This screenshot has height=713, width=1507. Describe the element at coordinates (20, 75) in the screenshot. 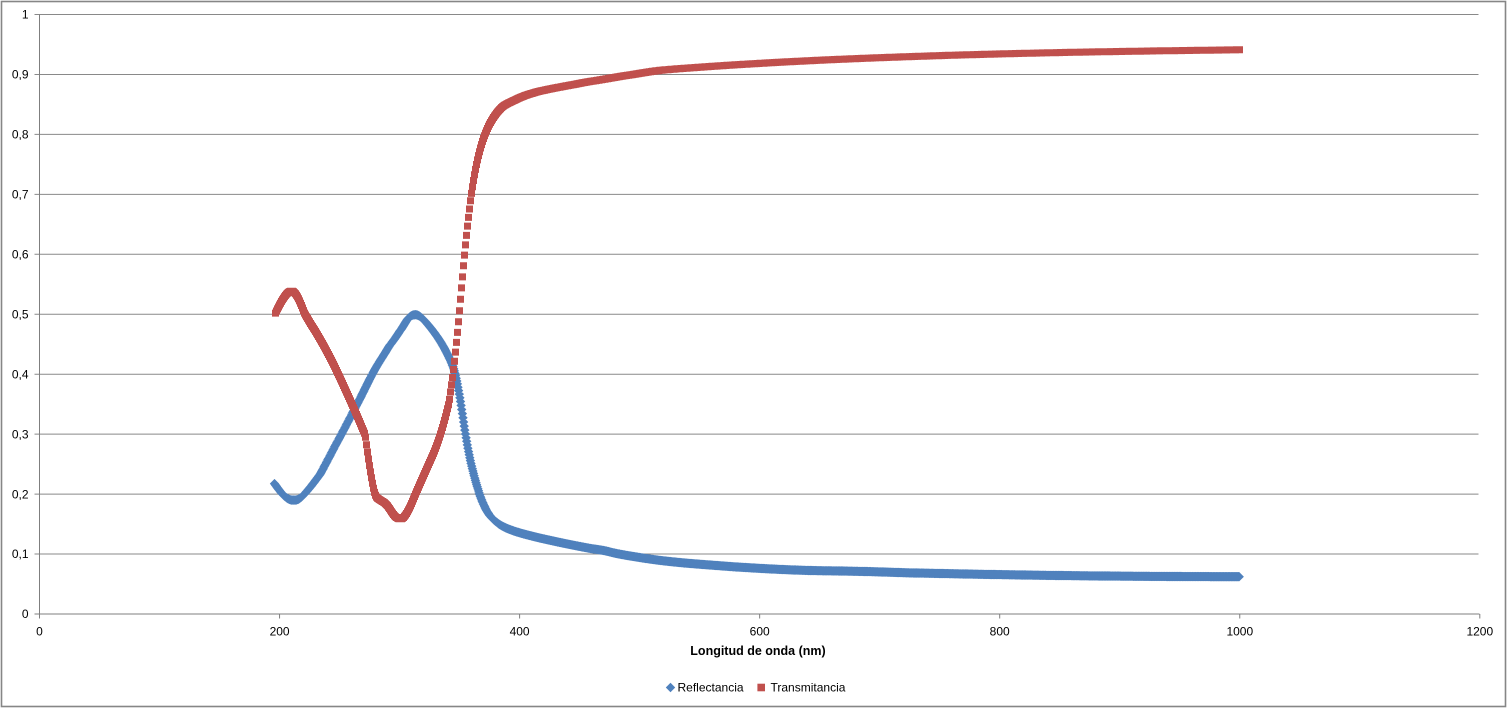

I see `svg-text: 0,9` at that location.